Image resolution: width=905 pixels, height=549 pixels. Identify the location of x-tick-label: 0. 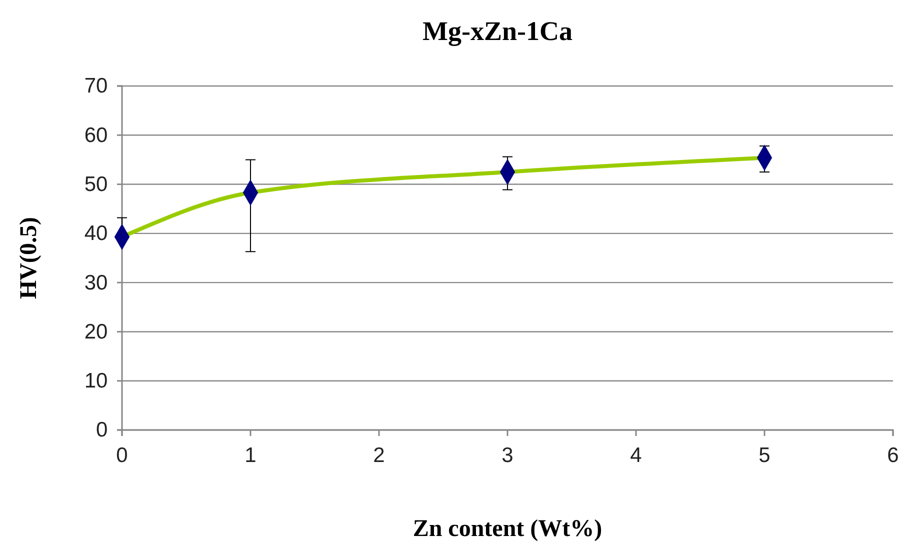
(122, 456).